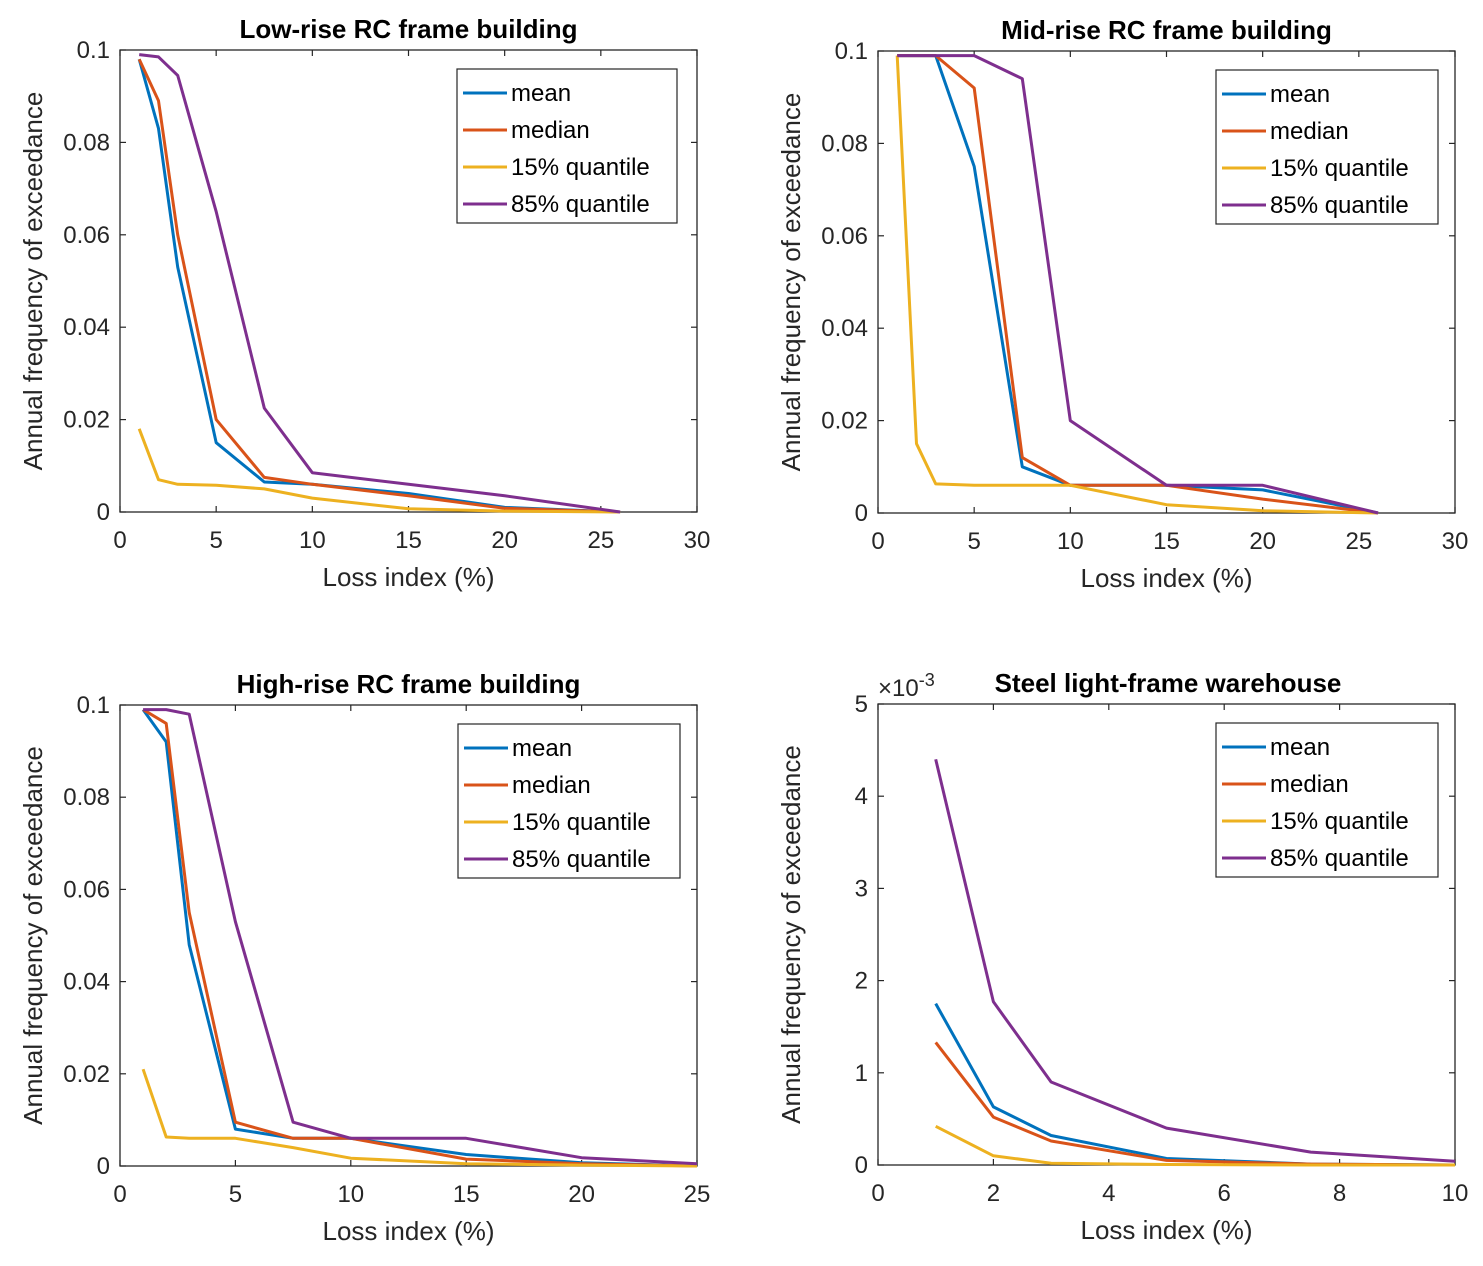 The width and height of the screenshot is (1483, 1266). I want to click on y-tick-label: 1, so click(861, 1073).